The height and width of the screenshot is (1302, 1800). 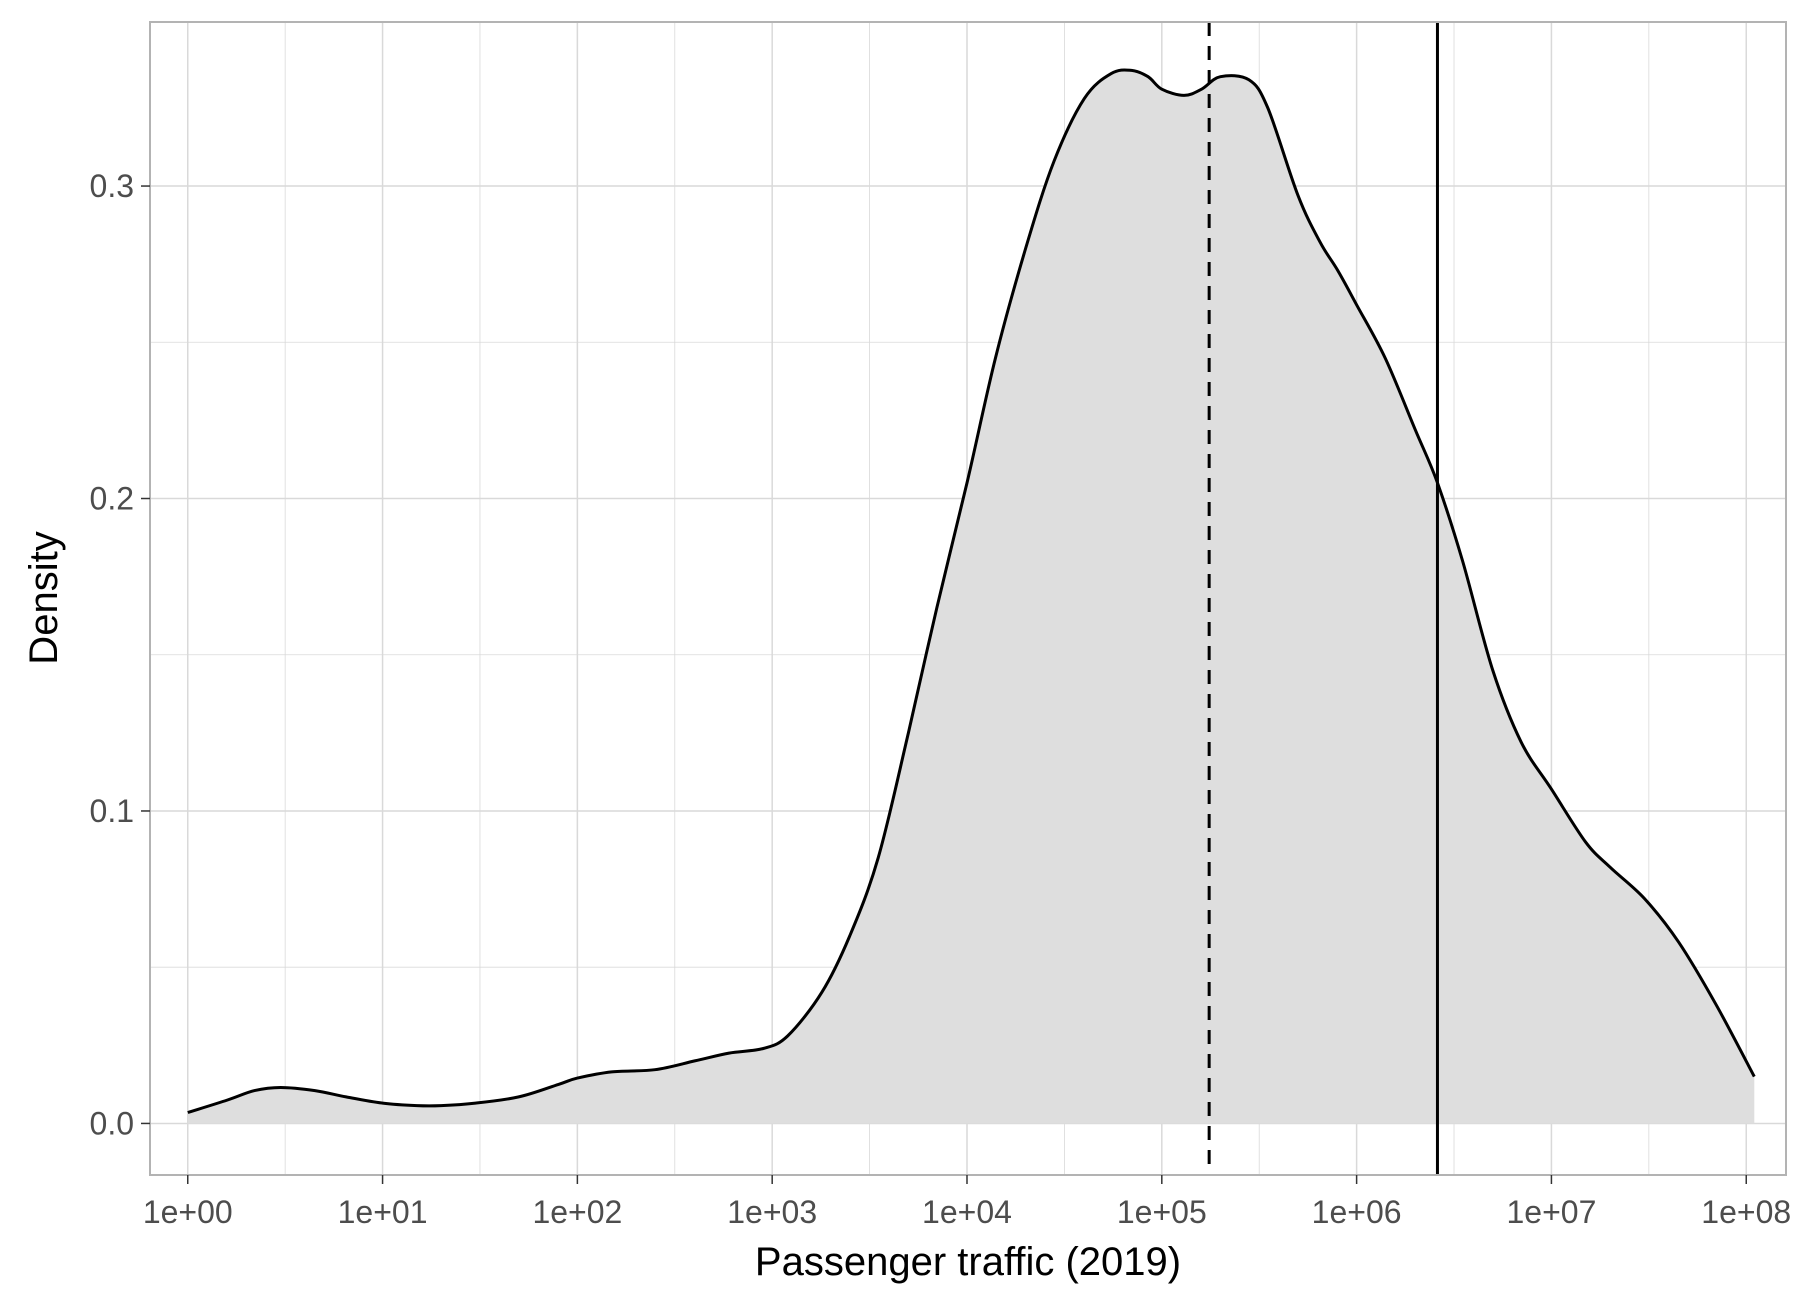 What do you see at coordinates (112, 499) in the screenshot?
I see `y-tick-label: 0.2` at bounding box center [112, 499].